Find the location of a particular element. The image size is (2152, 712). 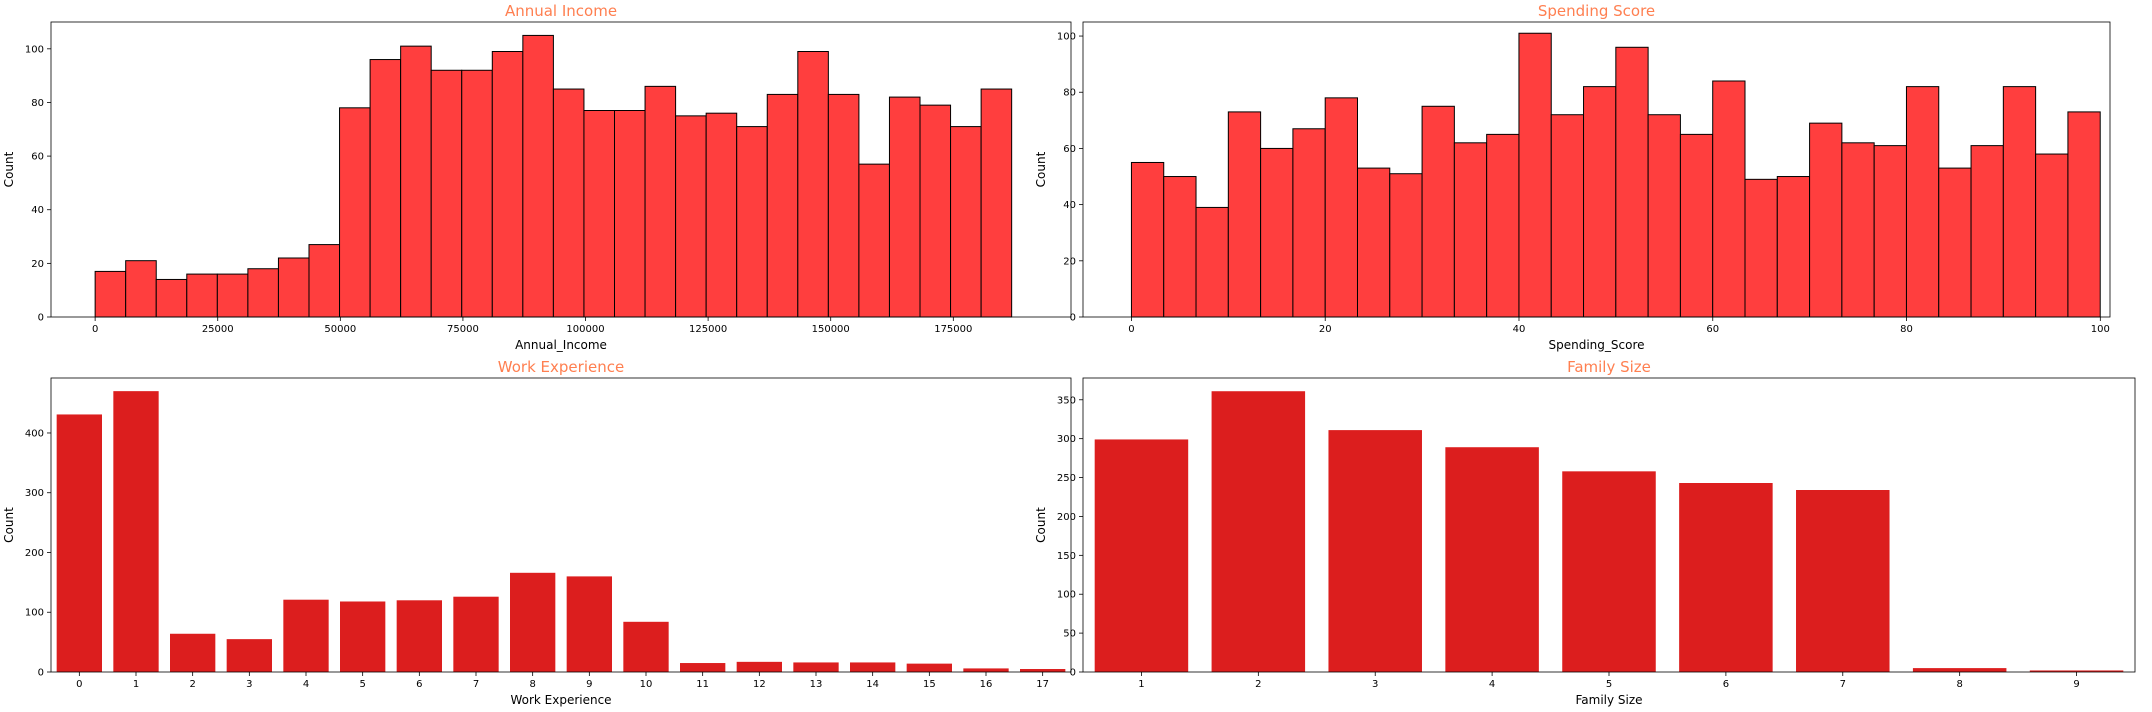

y-tick-label: 350 is located at coordinates (1066, 400).